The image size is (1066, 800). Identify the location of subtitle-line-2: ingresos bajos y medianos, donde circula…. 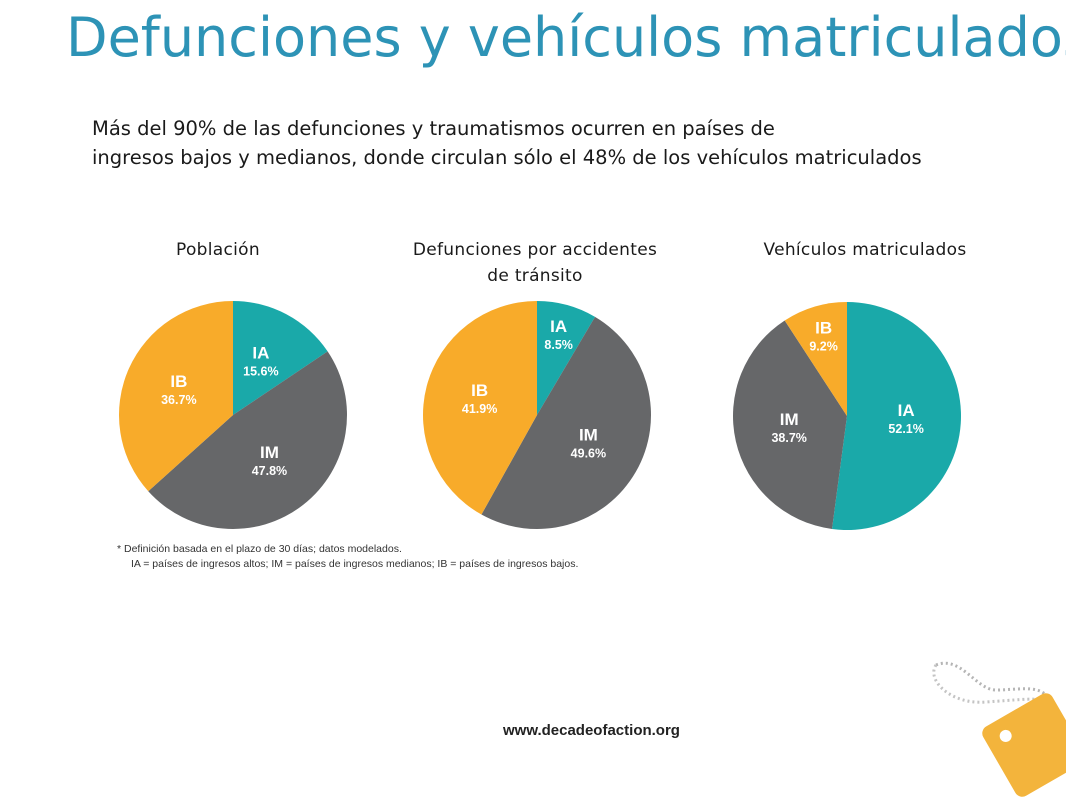
(507, 157).